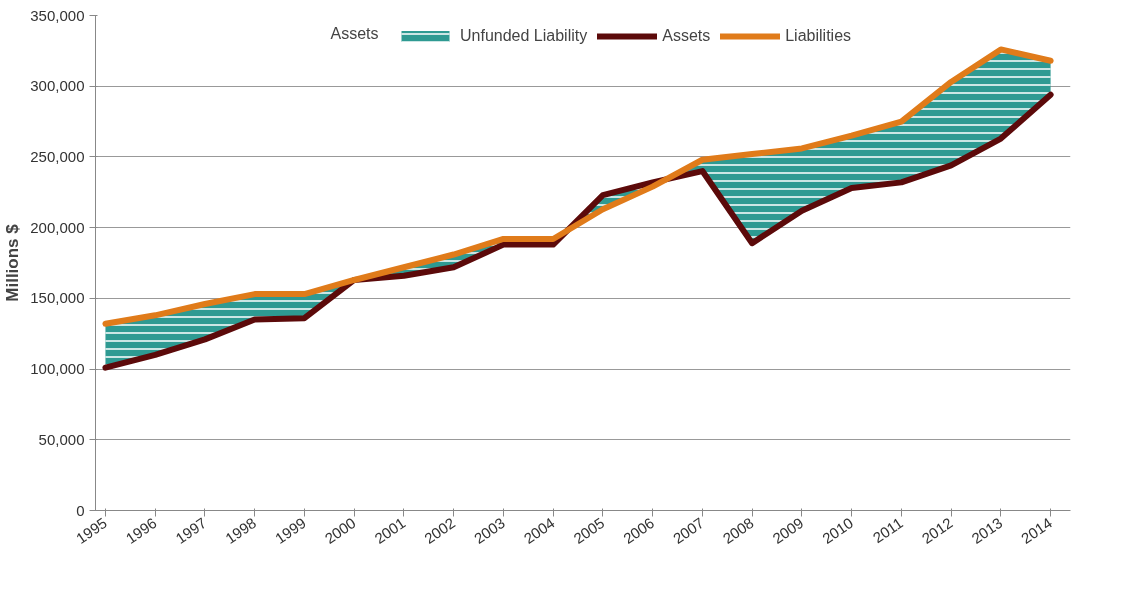  What do you see at coordinates (13, 262) in the screenshot?
I see `y-axis-title: Millions $` at bounding box center [13, 262].